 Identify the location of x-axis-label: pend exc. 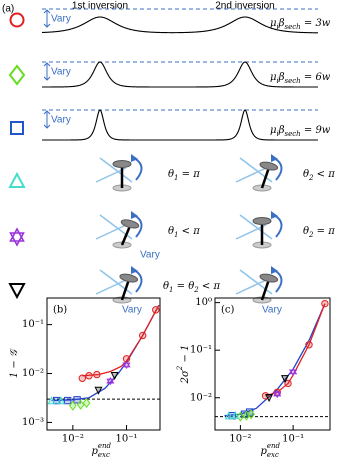
(271, 450).